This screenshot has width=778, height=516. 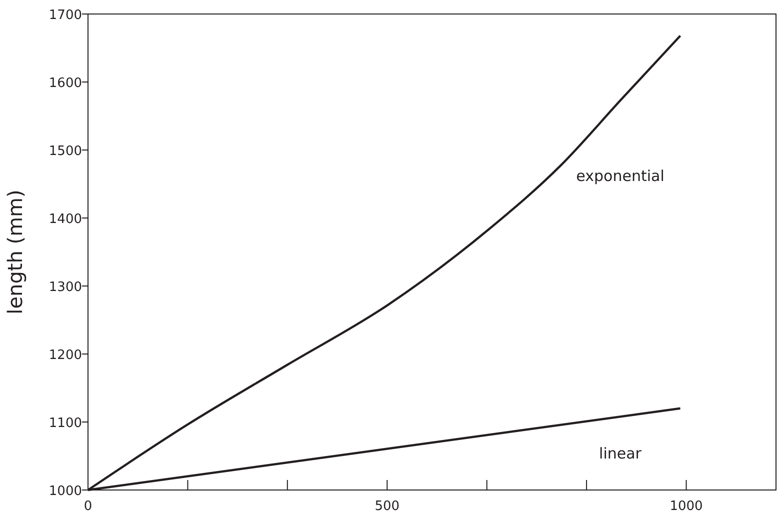 I want to click on y-tick-label: 1000, so click(x=65, y=491).